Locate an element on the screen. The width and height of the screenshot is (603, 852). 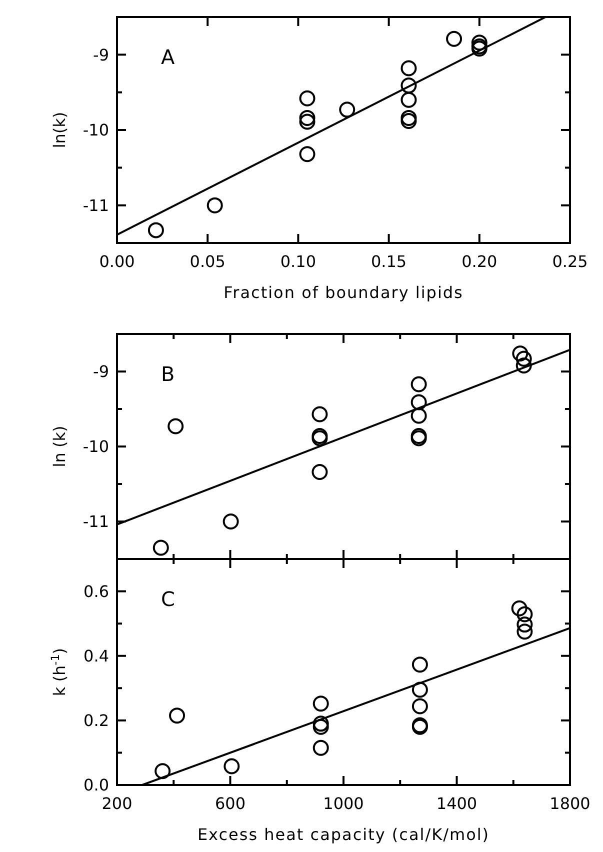
x-tick-label: 200 is located at coordinates (117, 803).